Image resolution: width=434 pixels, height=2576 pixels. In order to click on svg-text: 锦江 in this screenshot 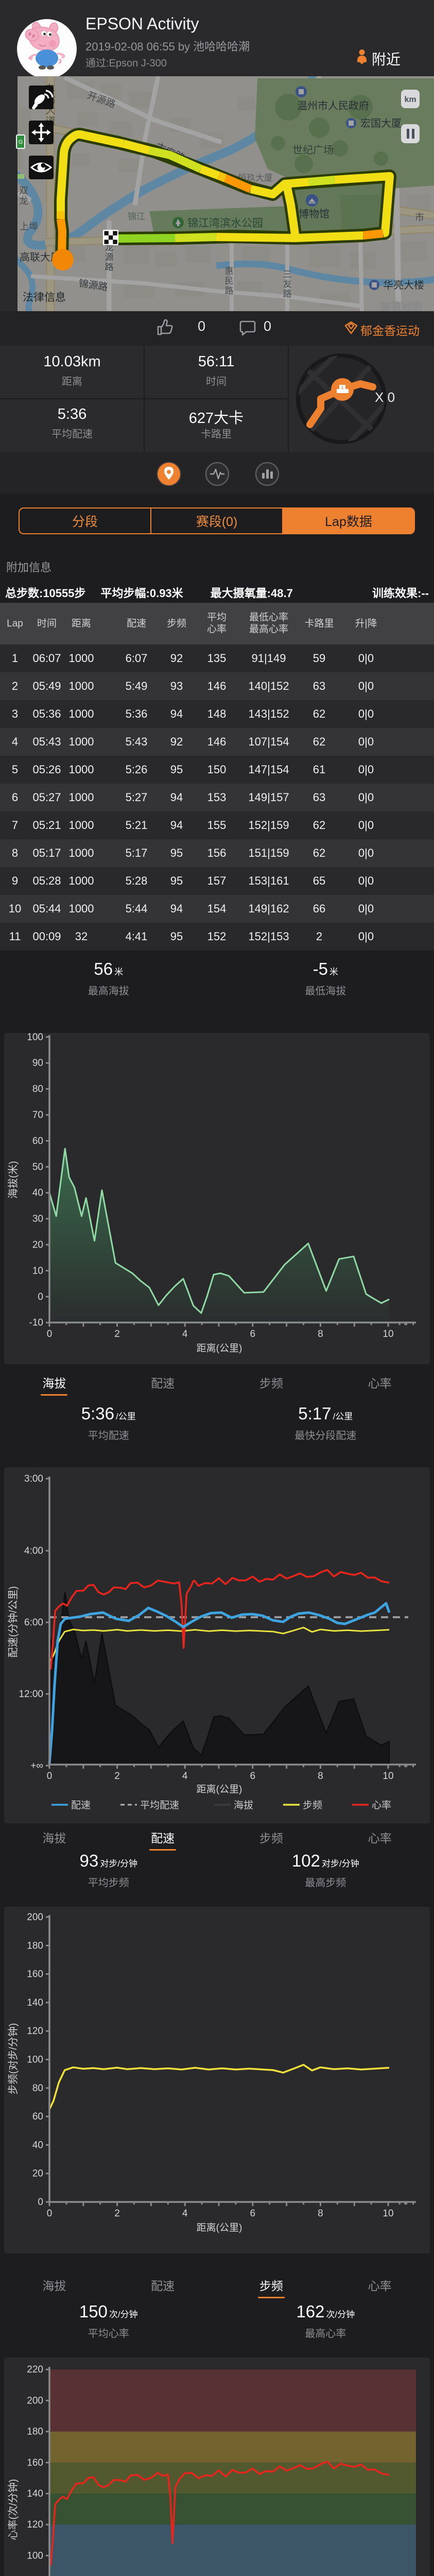, I will do `click(136, 217)`.